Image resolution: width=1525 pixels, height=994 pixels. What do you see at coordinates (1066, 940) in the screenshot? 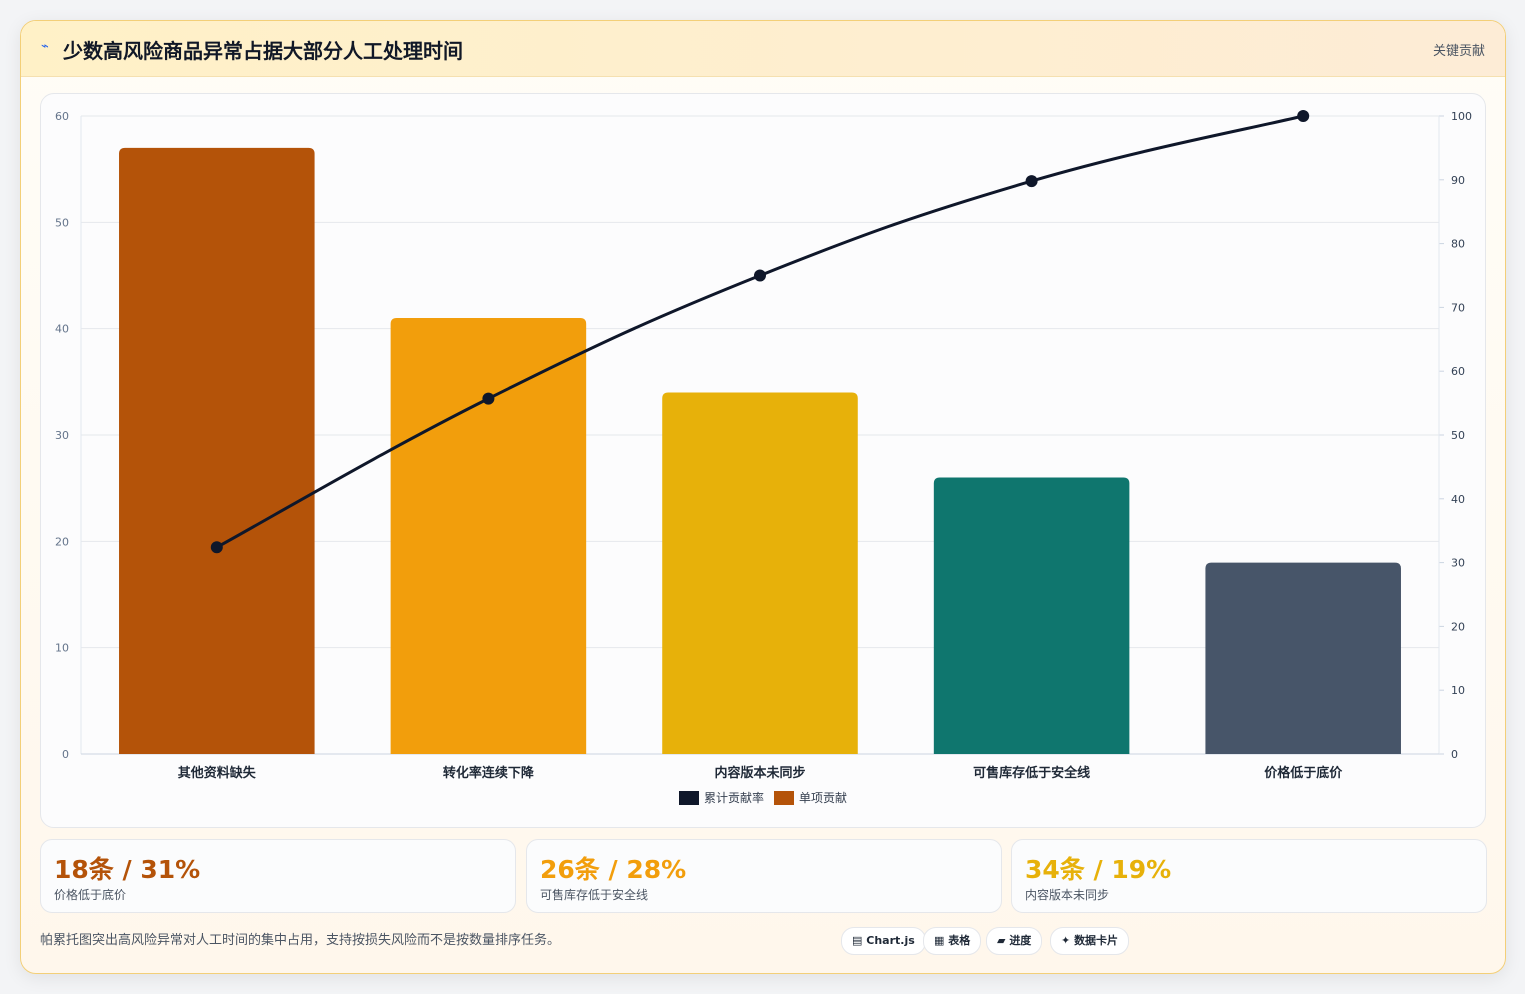
I see `sparkle-icon: ✦` at bounding box center [1066, 940].